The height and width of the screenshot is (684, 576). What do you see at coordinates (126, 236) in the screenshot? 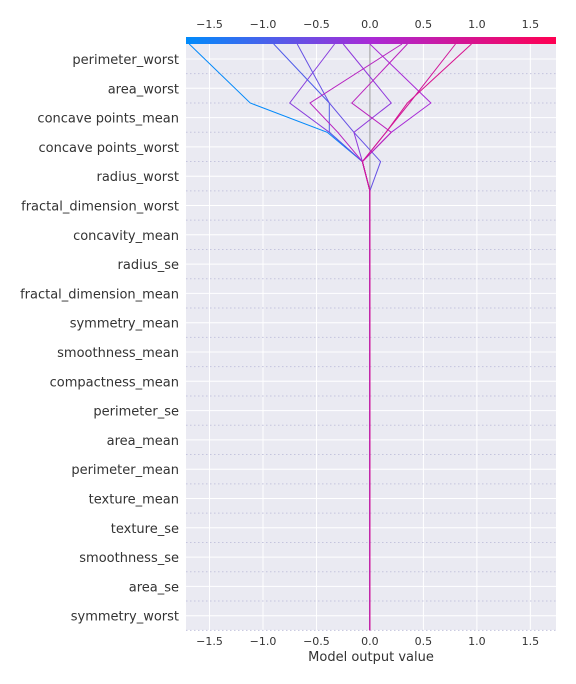
I see `feature-label: concavity_mean` at bounding box center [126, 236].